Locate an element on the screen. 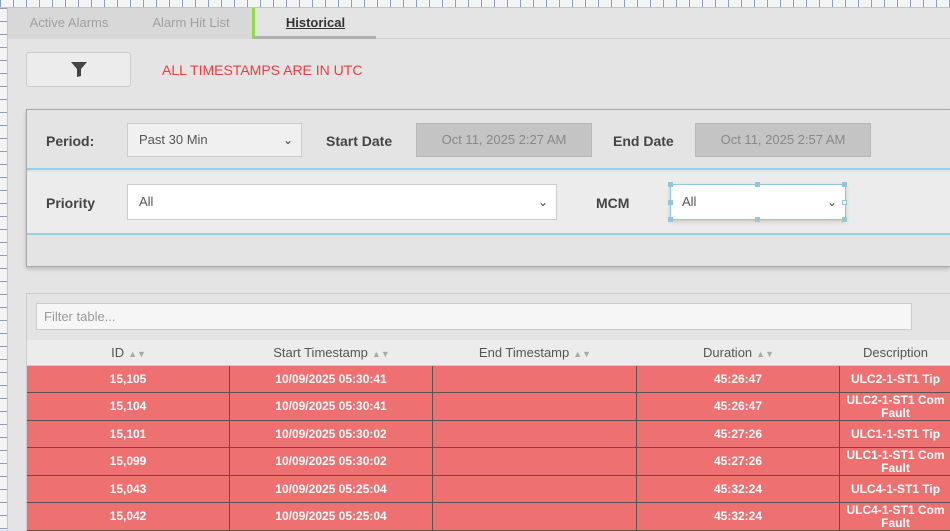  tab-bar: Active Alarms Alarm Hit List Historical is located at coordinates (479, 23).